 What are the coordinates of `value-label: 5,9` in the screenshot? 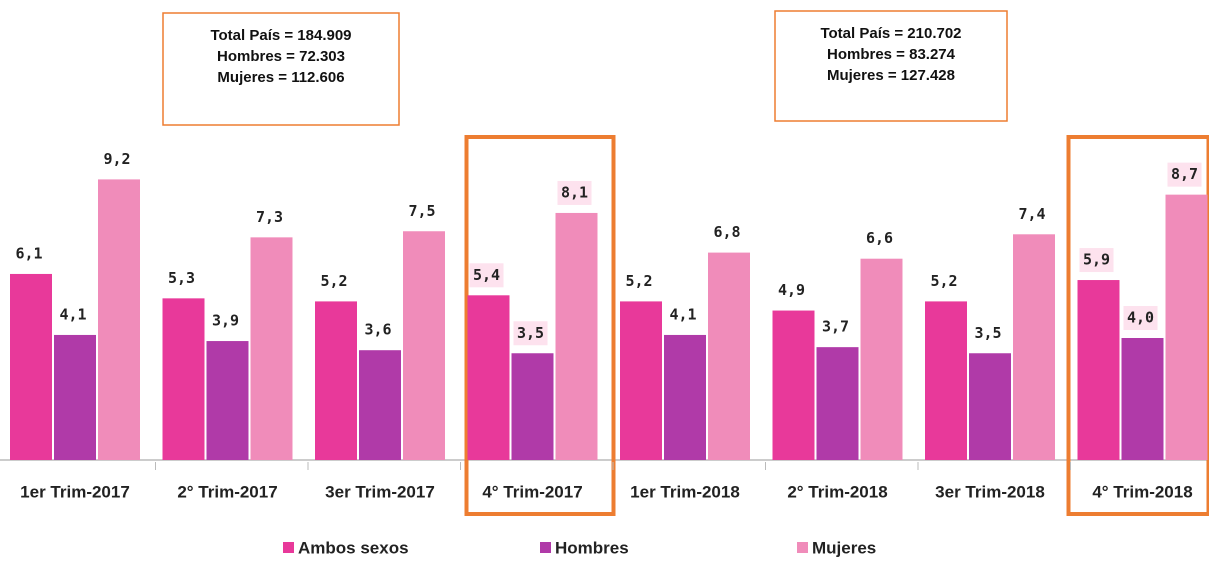 It's located at (1096, 260).